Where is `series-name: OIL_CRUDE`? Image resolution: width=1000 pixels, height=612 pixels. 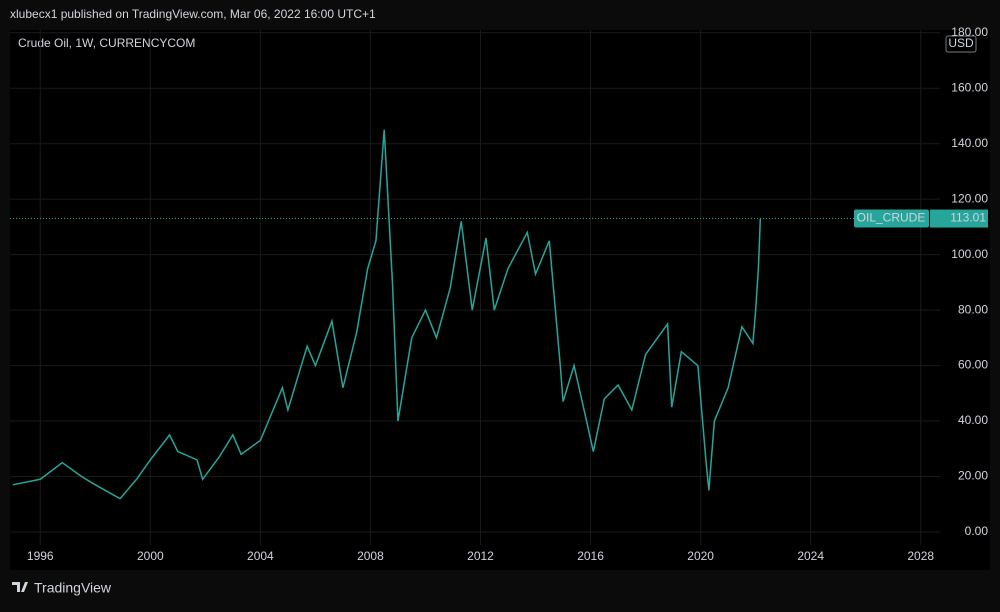
series-name: OIL_CRUDE is located at coordinates (891, 218).